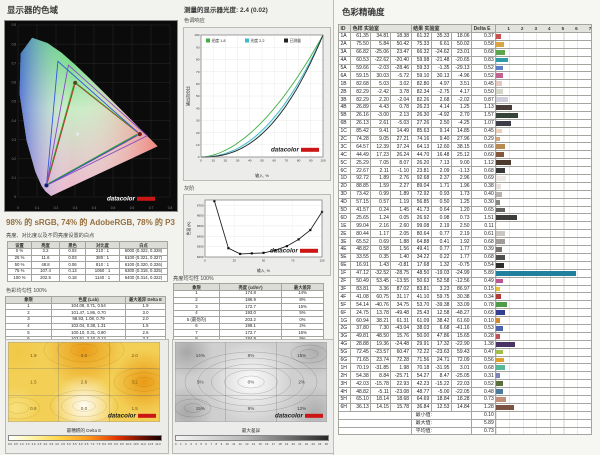  I want to click on accuracy-summary-row: 最小值: 0.10, so click(465, 415).